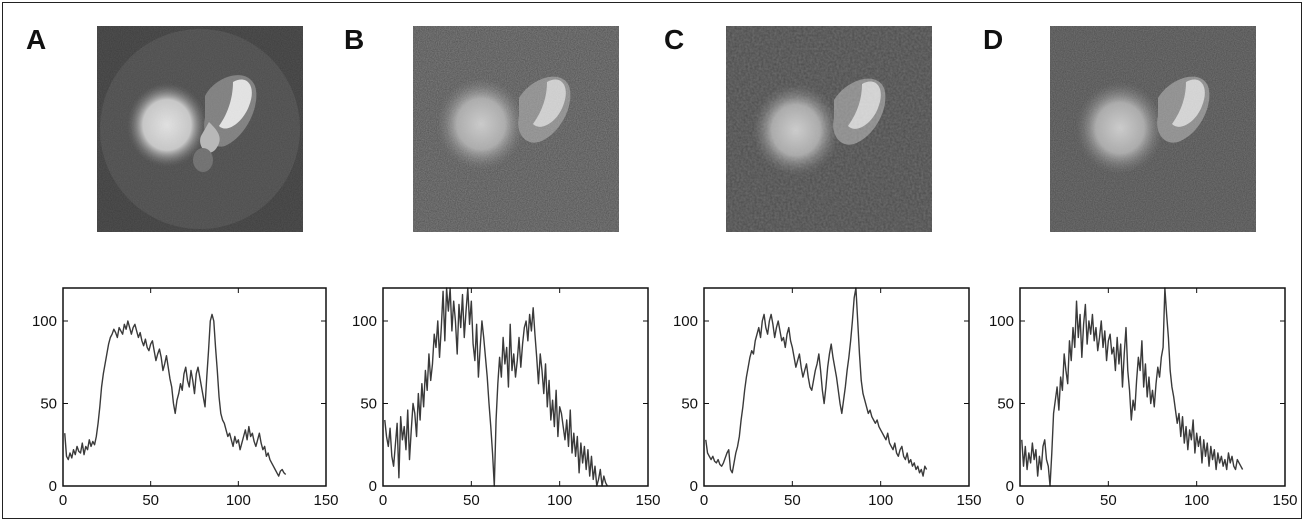 The height and width of the screenshot is (523, 1306). Describe the element at coordinates (685, 321) in the screenshot. I see `plot-c-ytick-label-2: 100` at that location.